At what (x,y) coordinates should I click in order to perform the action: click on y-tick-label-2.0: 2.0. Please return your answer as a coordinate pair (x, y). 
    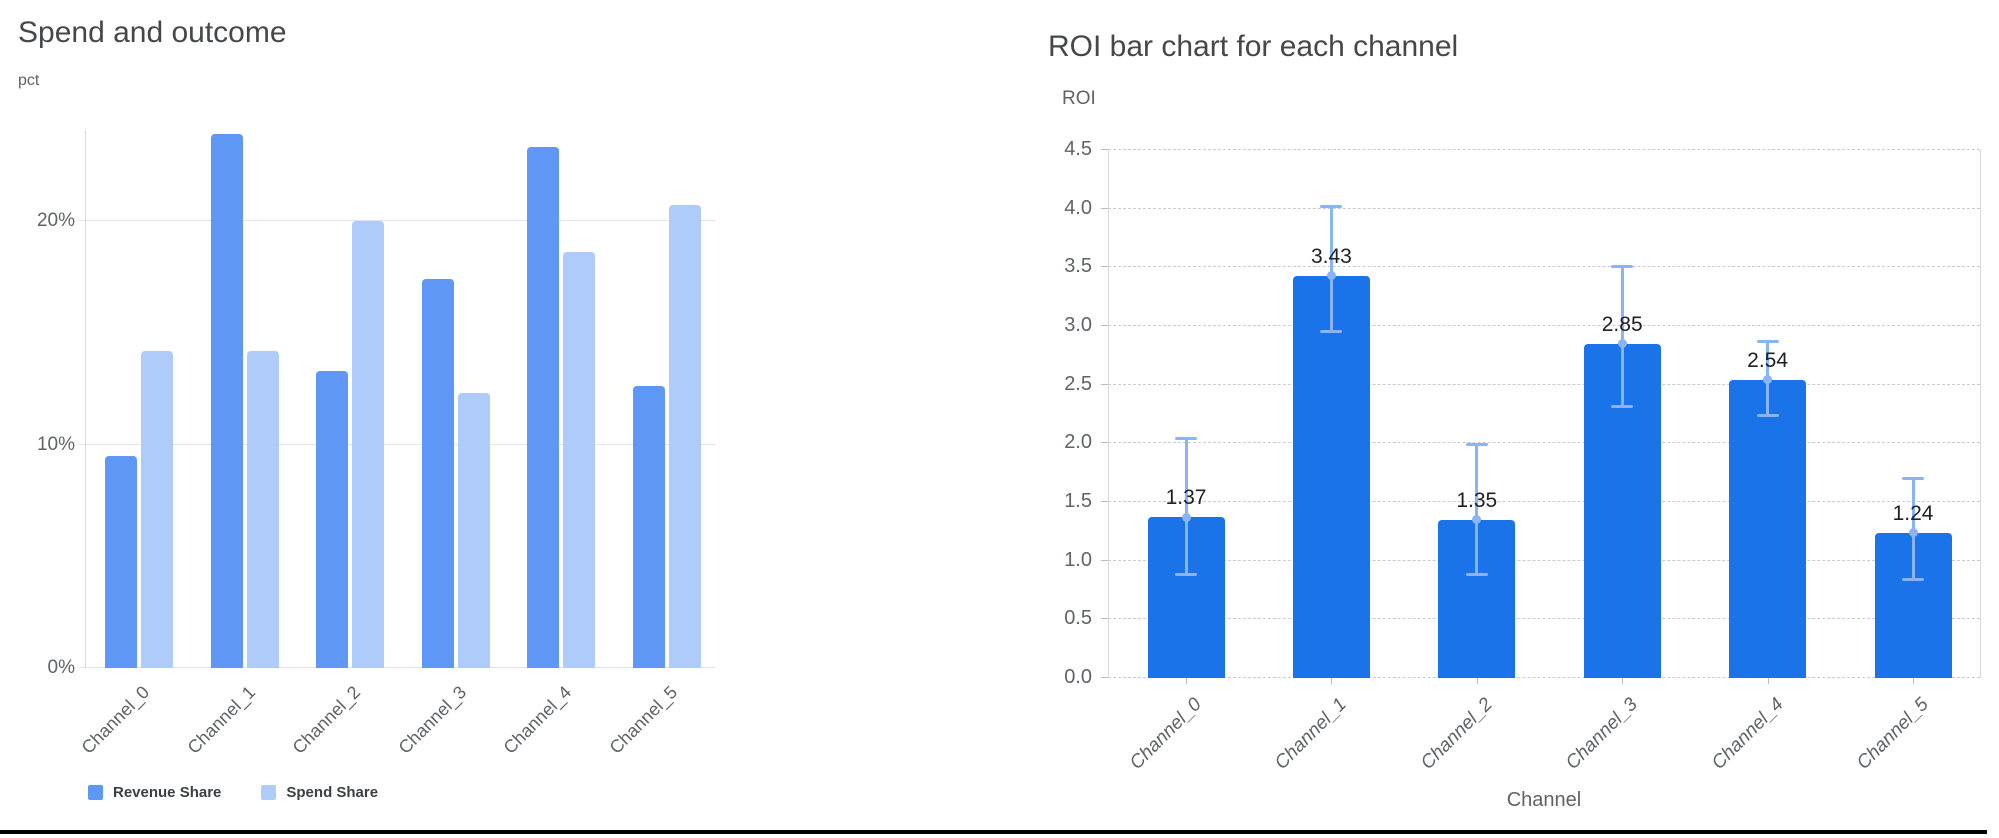
    Looking at the image, I should click on (1078, 442).